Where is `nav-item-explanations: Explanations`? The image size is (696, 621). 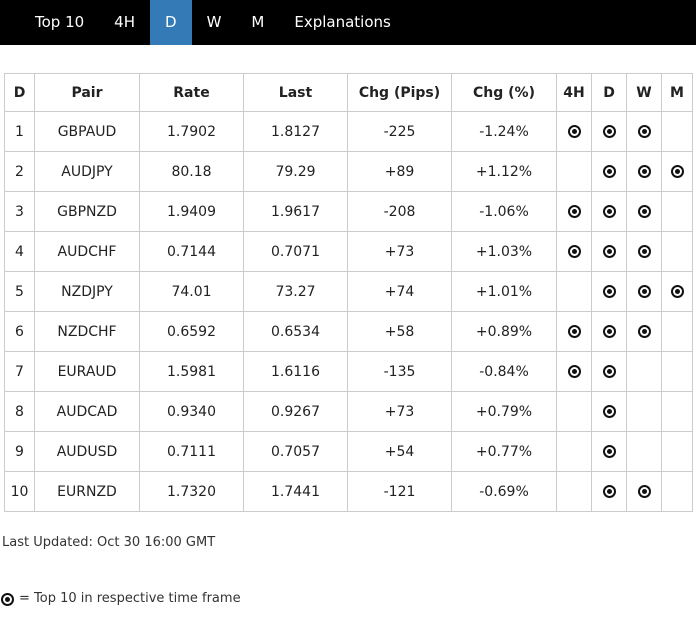 nav-item-explanations: Explanations is located at coordinates (342, 22).